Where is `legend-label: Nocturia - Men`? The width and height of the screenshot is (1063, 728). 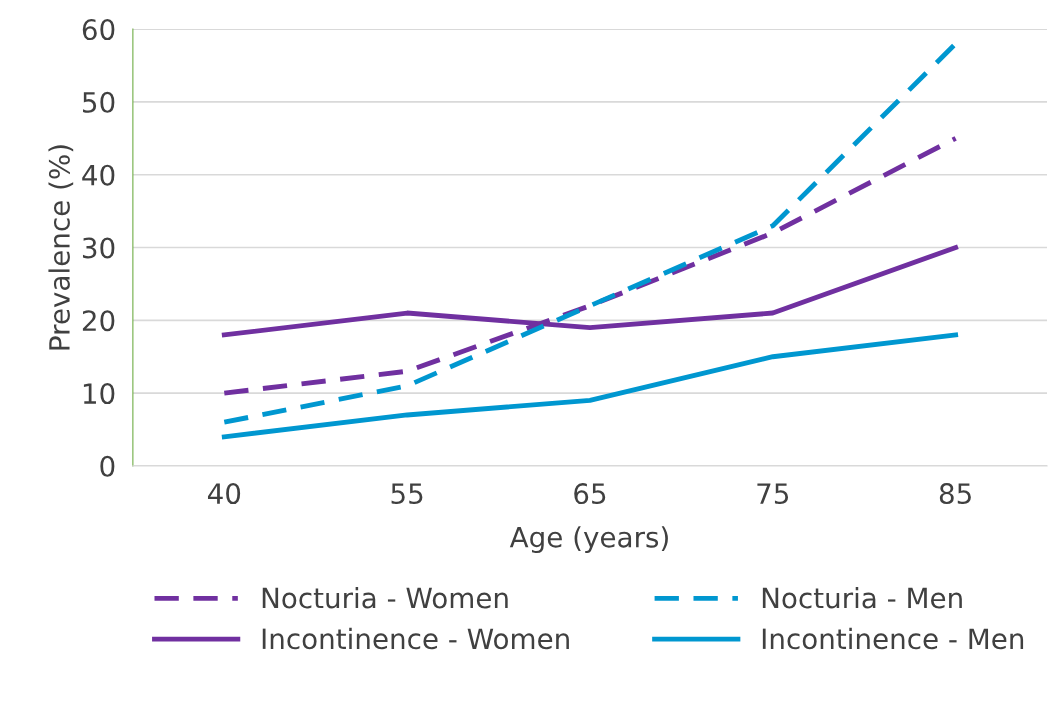
legend-label: Nocturia - Men is located at coordinates (862, 598).